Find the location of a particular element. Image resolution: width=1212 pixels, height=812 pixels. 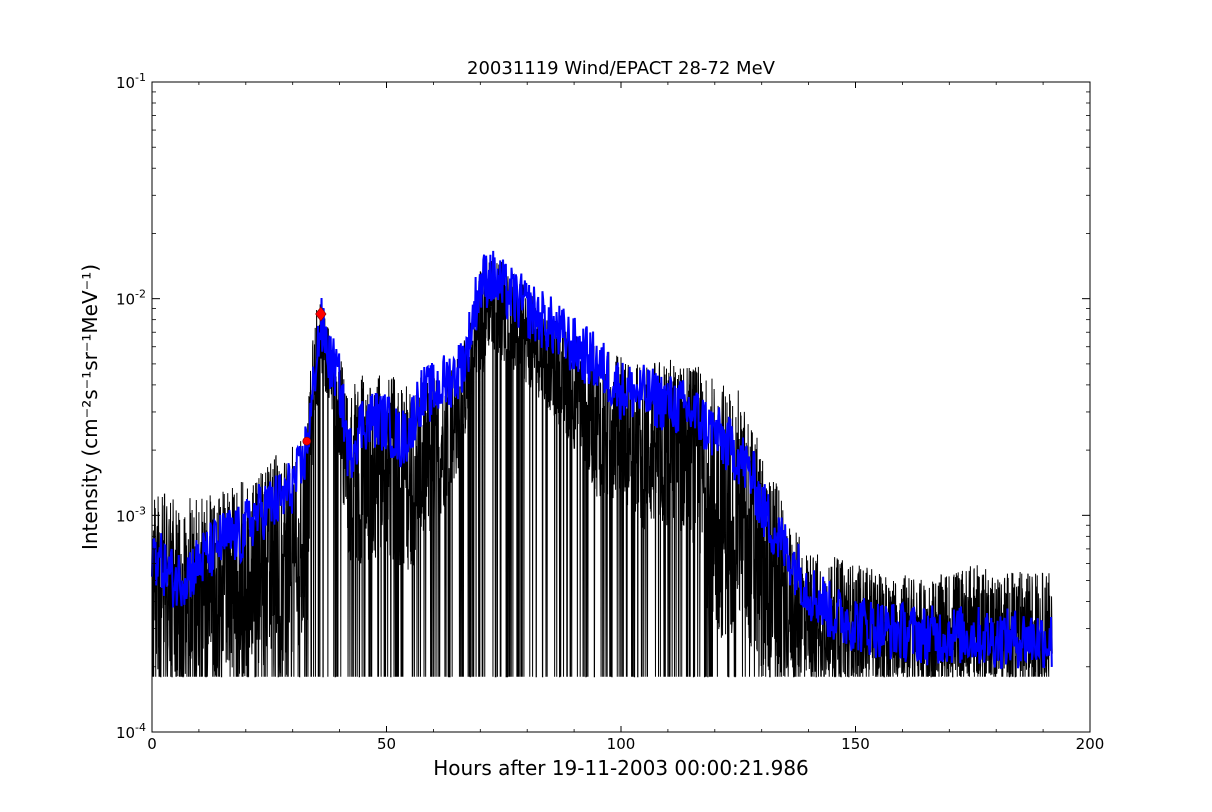

x-tick-label: 200 is located at coordinates (1090, 744).